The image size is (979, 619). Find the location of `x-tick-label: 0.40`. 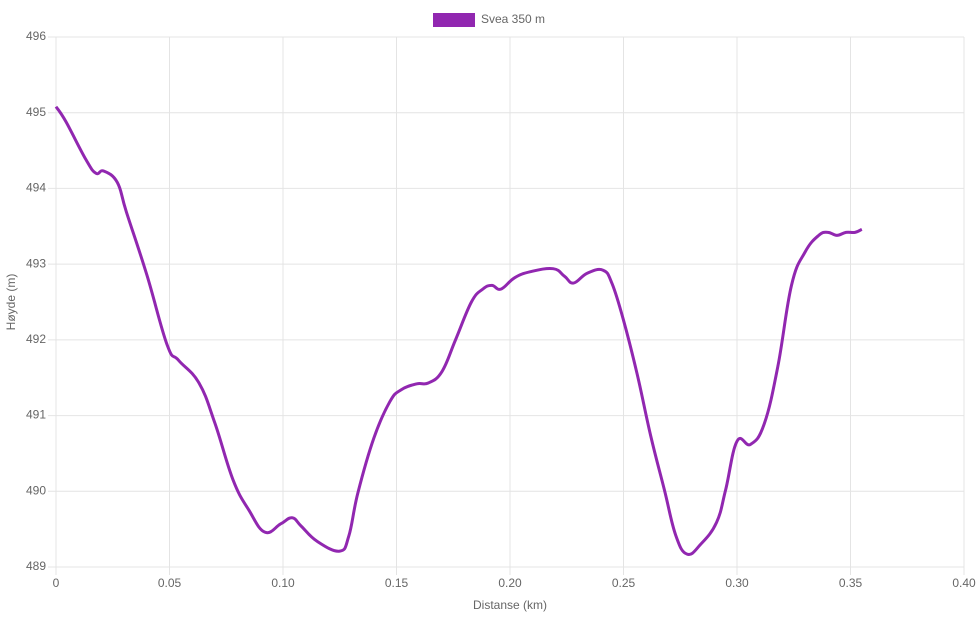

x-tick-label: 0.40 is located at coordinates (964, 583).